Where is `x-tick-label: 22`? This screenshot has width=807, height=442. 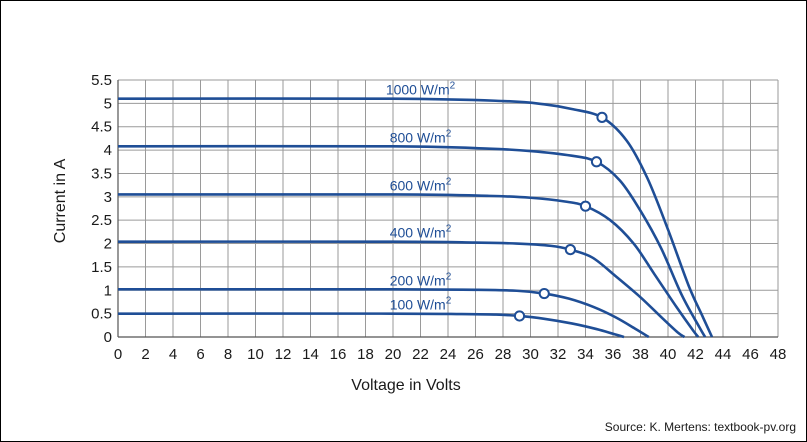
x-tick-label: 22 is located at coordinates (420, 354).